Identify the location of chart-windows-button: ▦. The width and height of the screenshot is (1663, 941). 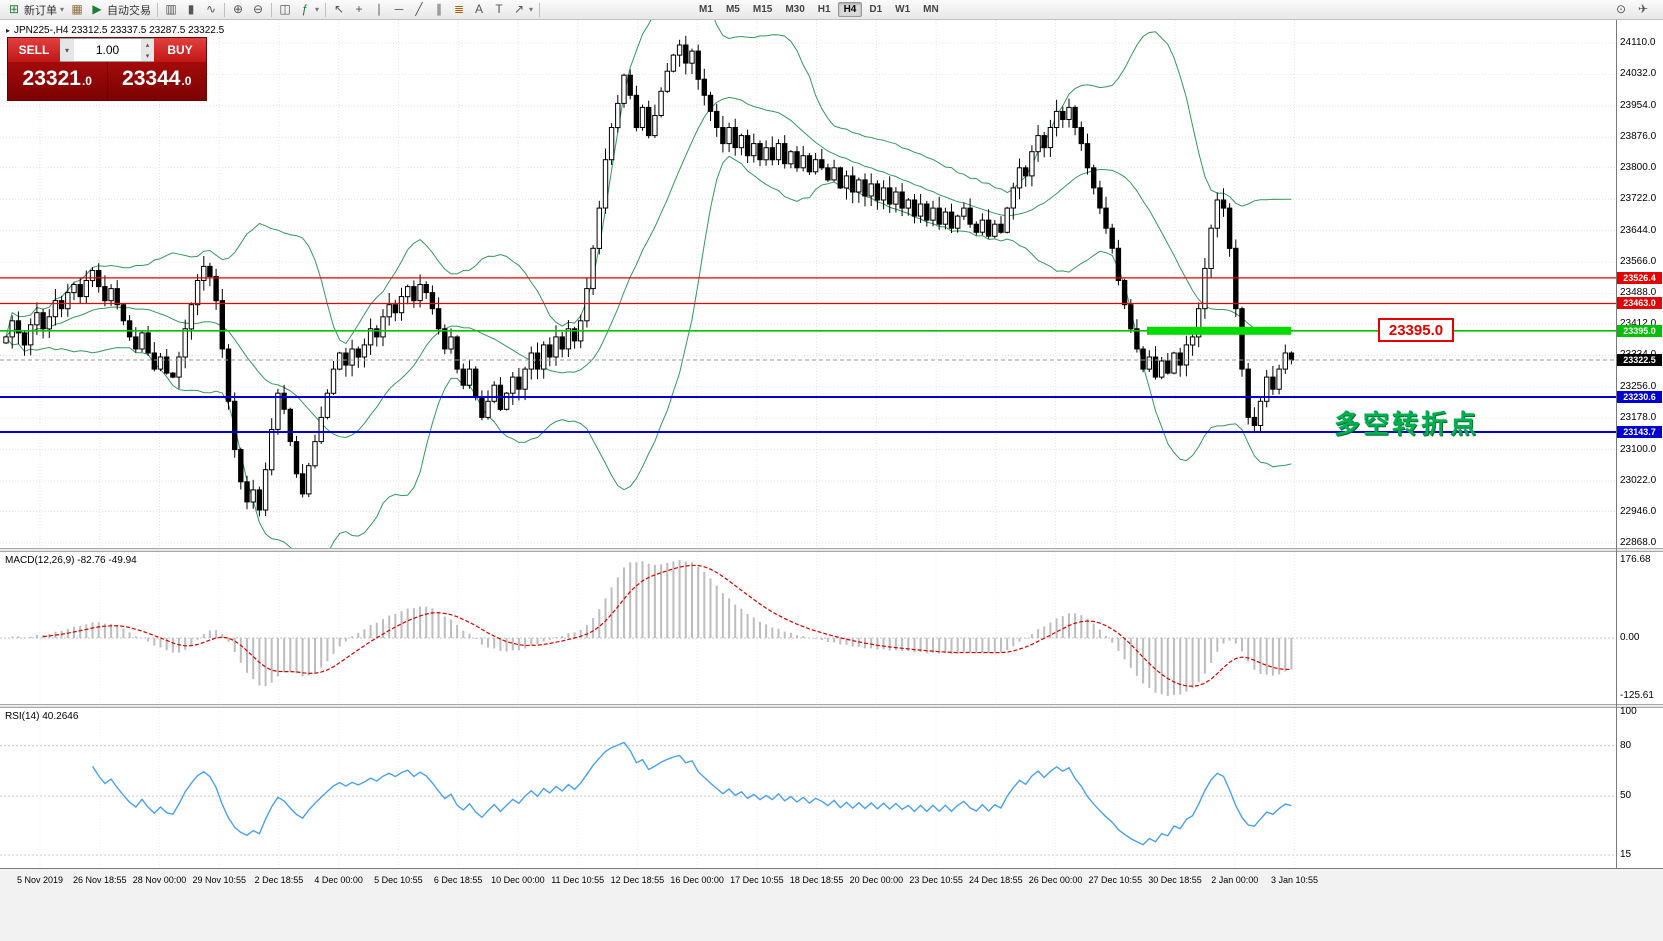
(77, 9).